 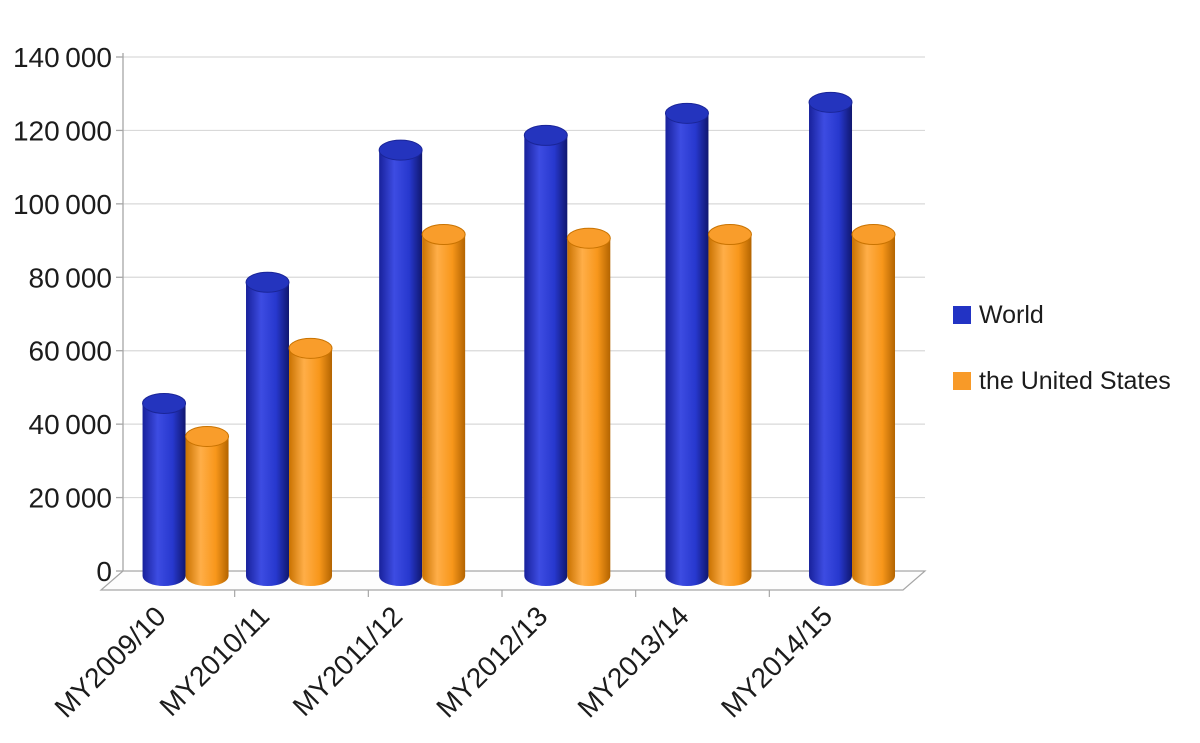 I want to click on legend-item-world: World, so click(x=998, y=315).